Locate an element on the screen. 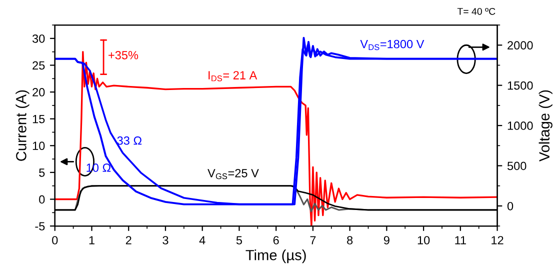 The image size is (560, 272). text: T= 40 ºC is located at coordinates (476, 11).